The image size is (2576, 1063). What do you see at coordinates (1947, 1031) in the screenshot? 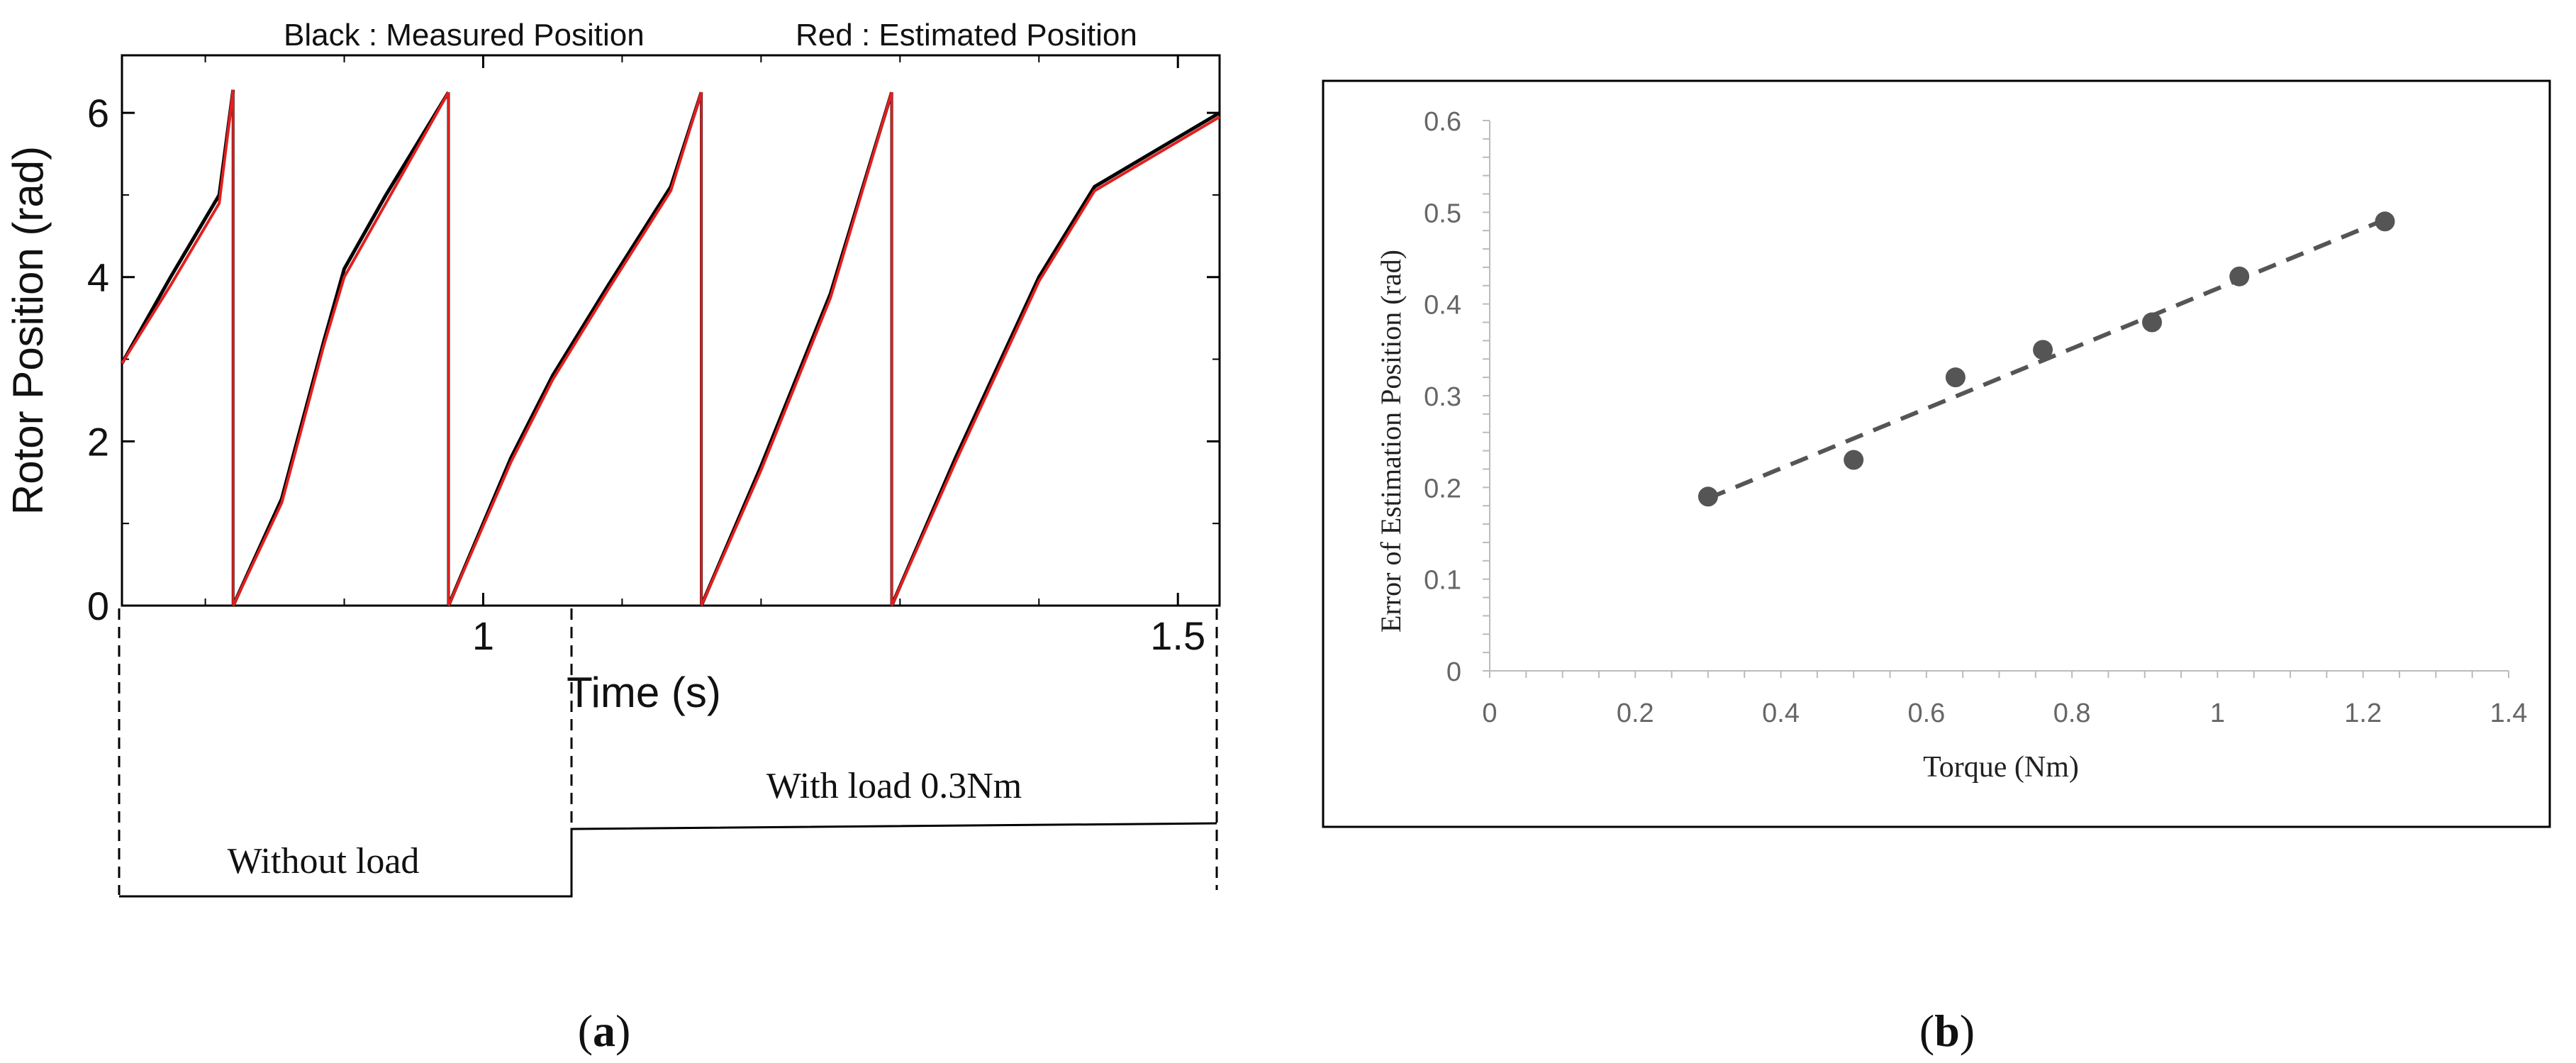
I see `panel-label-b: (b)` at bounding box center [1947, 1031].